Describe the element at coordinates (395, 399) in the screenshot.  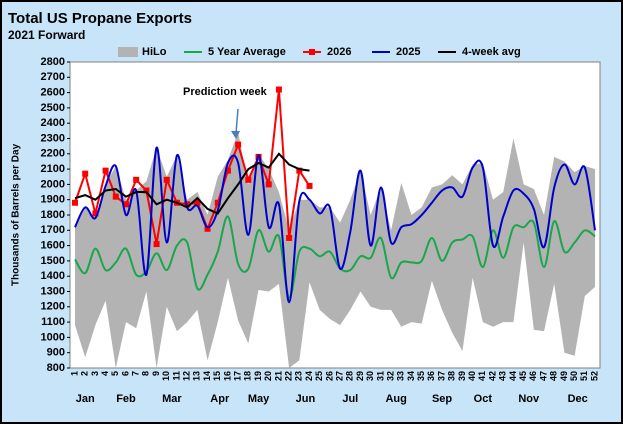
I see `month-label: Aug` at that location.